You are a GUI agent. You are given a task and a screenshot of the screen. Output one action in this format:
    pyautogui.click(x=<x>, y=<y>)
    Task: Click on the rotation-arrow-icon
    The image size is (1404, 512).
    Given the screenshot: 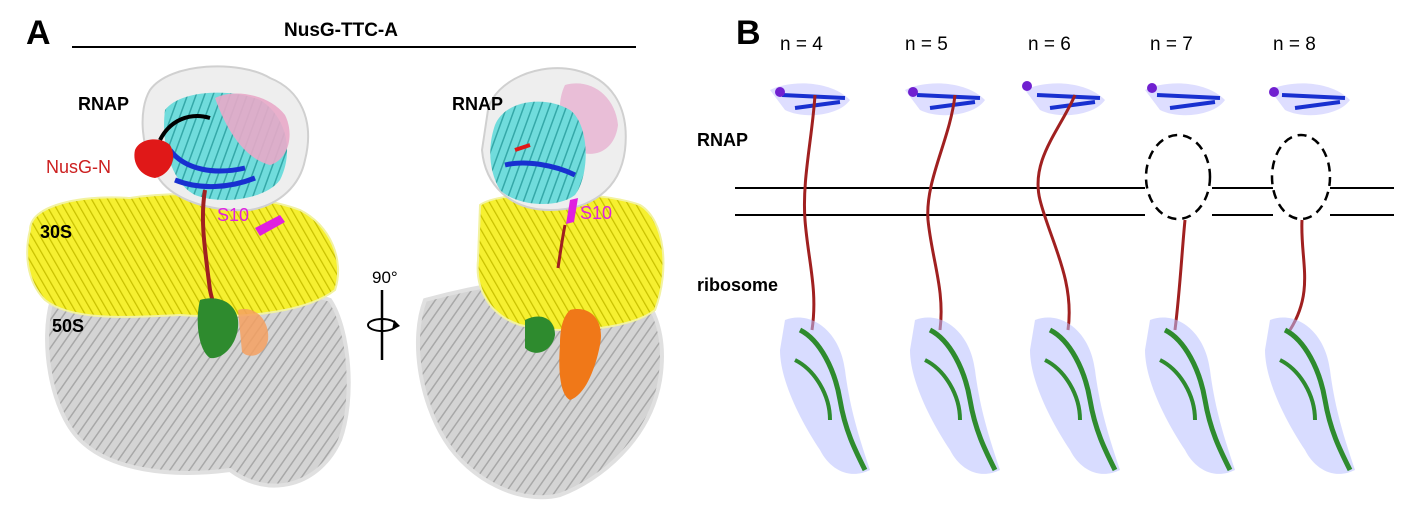 What is the action you would take?
    pyautogui.click(x=383, y=325)
    